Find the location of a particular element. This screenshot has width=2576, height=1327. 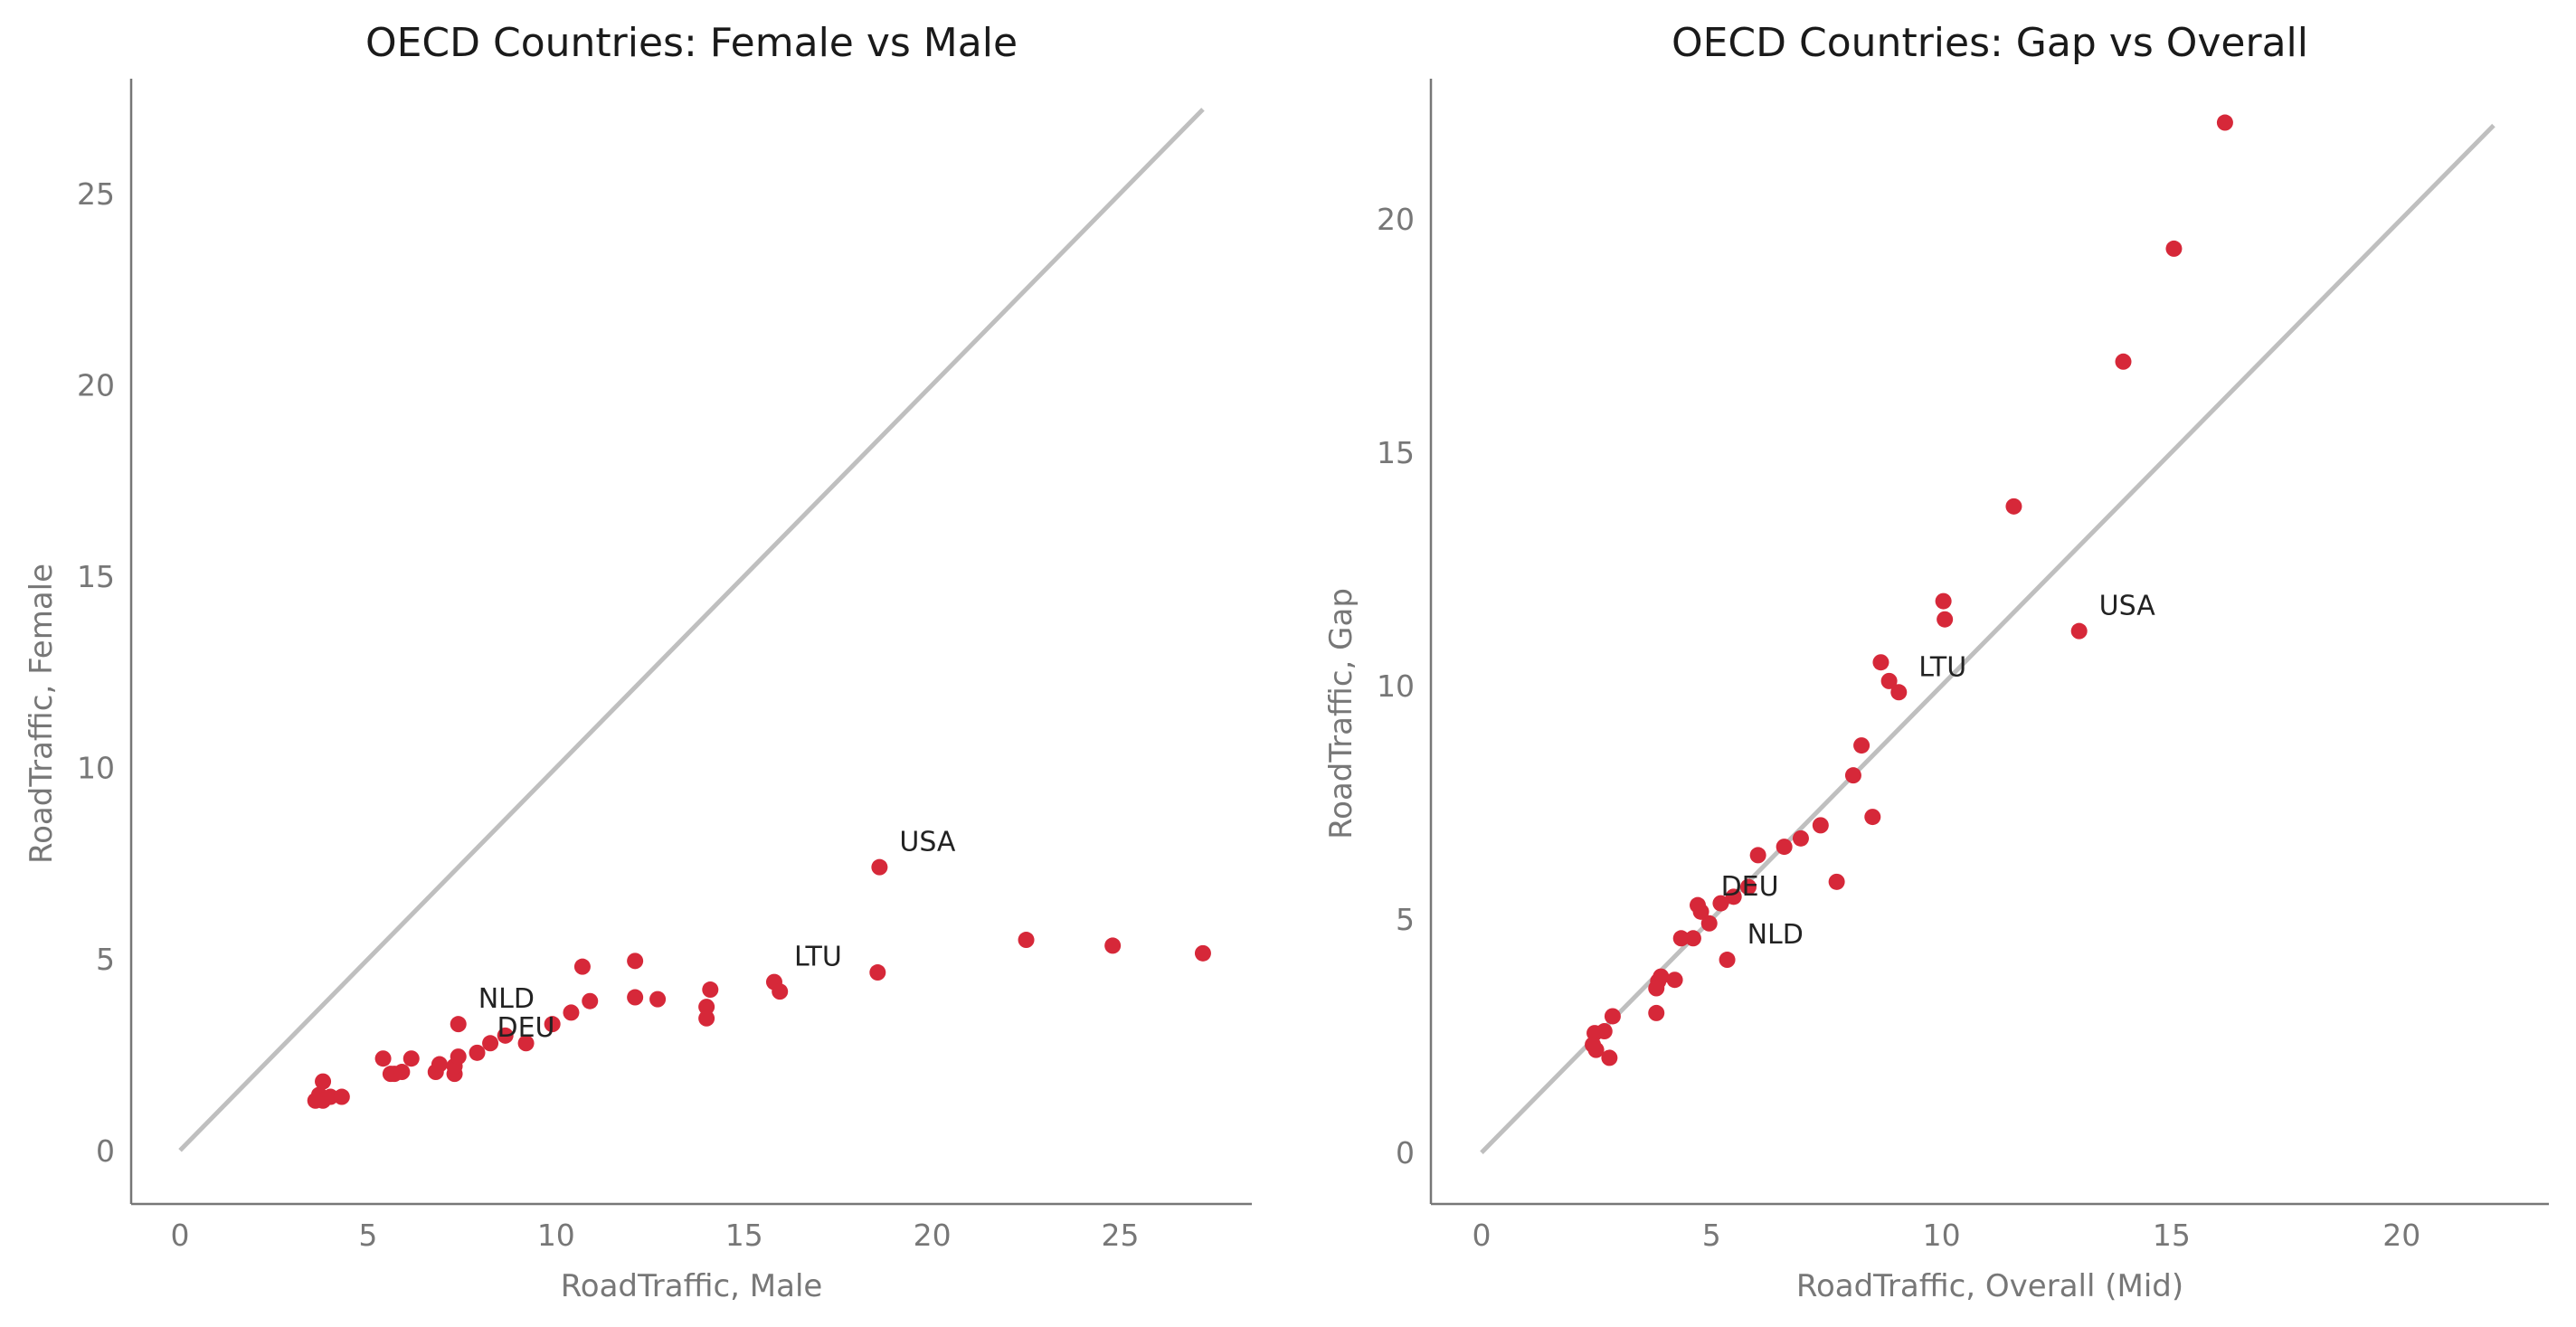

x-axis-label: RoadTraffic, Male is located at coordinates (692, 1286).